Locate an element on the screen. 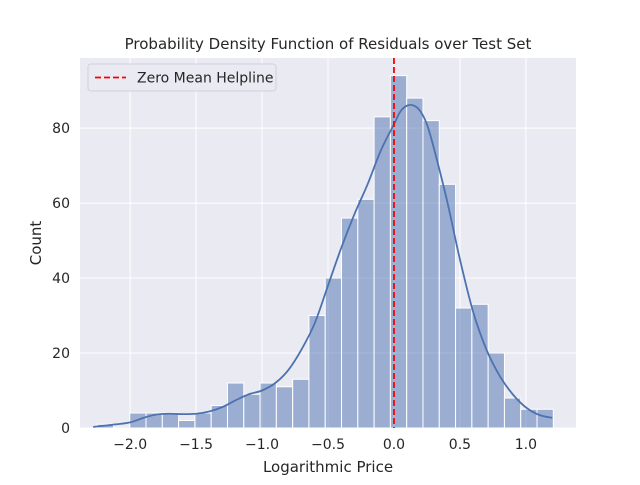 The image size is (640, 485). y-tick-label: 60 is located at coordinates (61, 204).